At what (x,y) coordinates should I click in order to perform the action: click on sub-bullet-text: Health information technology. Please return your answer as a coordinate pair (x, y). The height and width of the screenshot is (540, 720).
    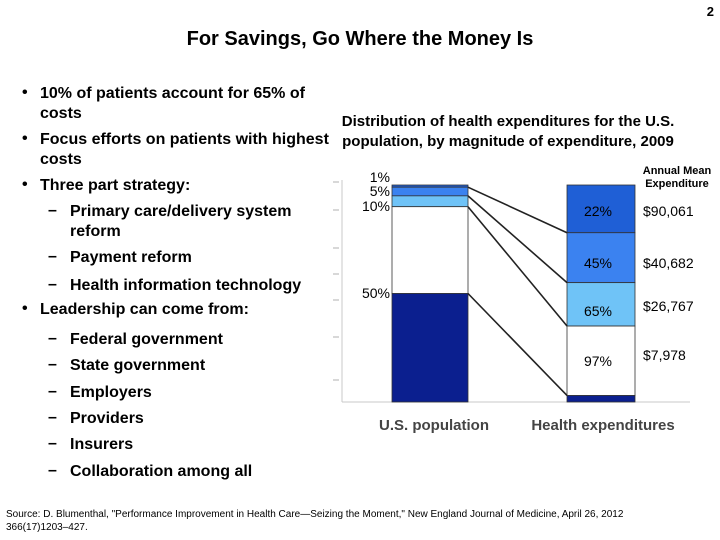
    Looking at the image, I should click on (186, 285).